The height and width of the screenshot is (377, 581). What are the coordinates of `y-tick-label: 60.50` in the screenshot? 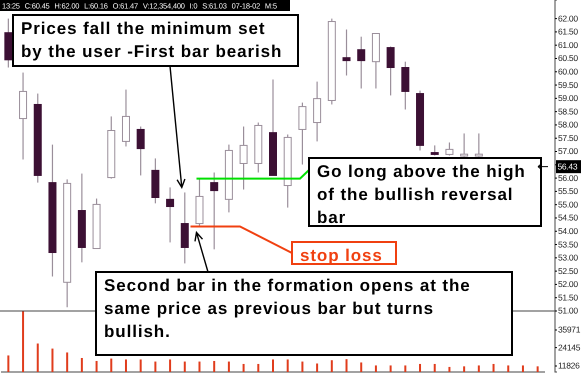 It's located at (568, 58).